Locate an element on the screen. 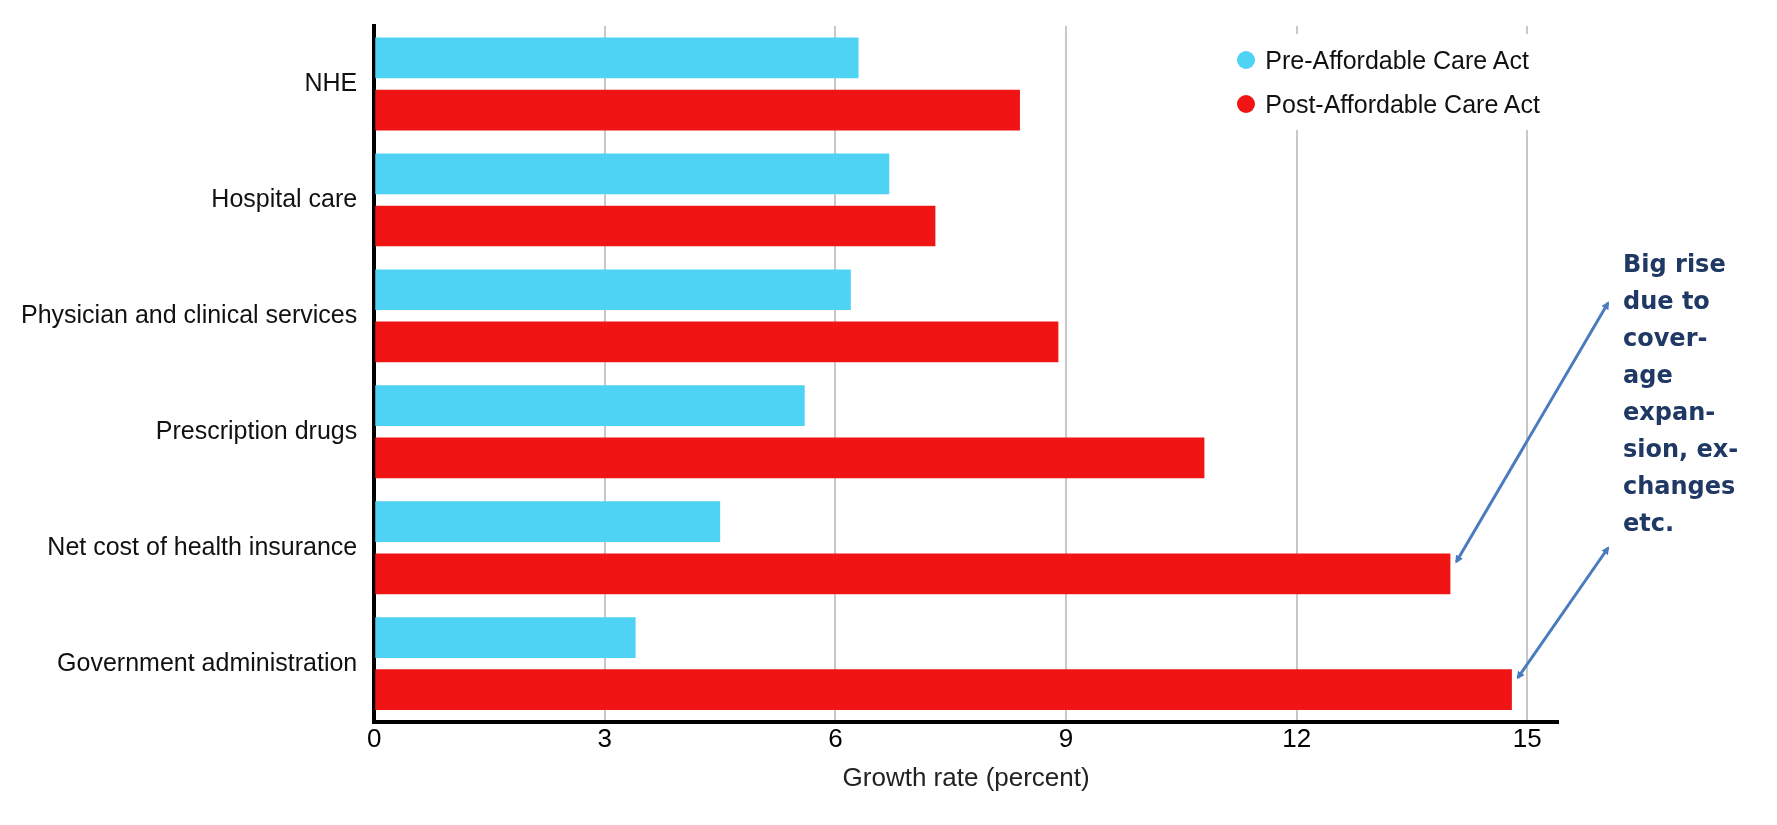 The width and height of the screenshot is (1777, 825). x-tick-label: 9 is located at coordinates (1066, 738).